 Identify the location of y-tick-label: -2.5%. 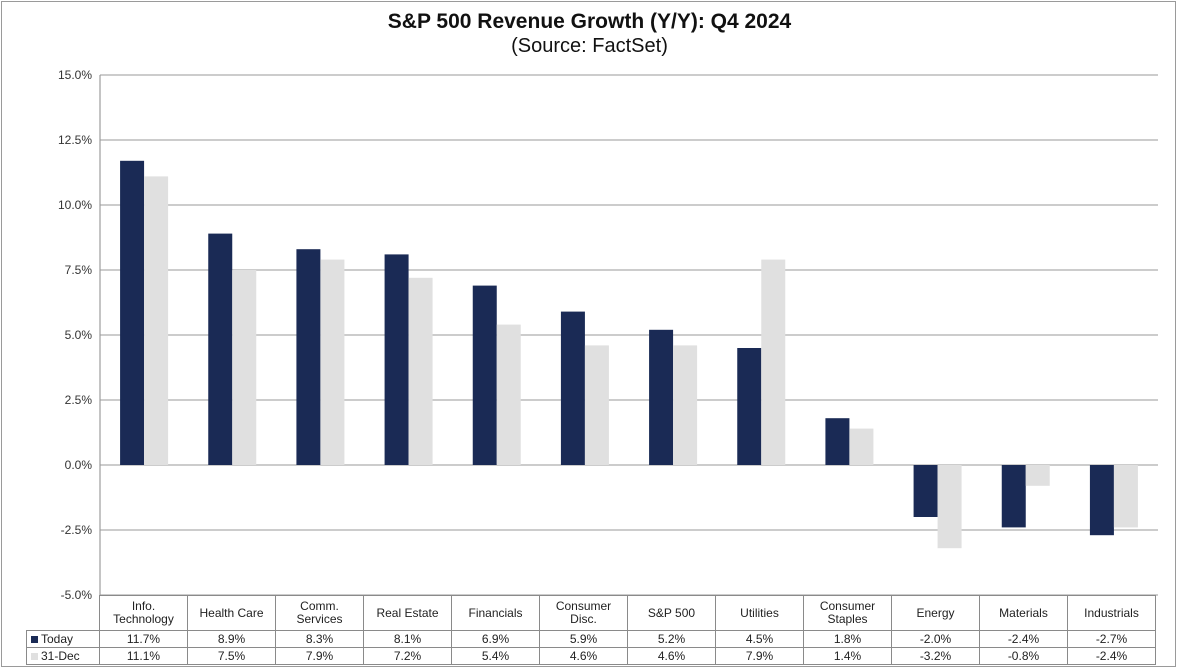
(77, 530).